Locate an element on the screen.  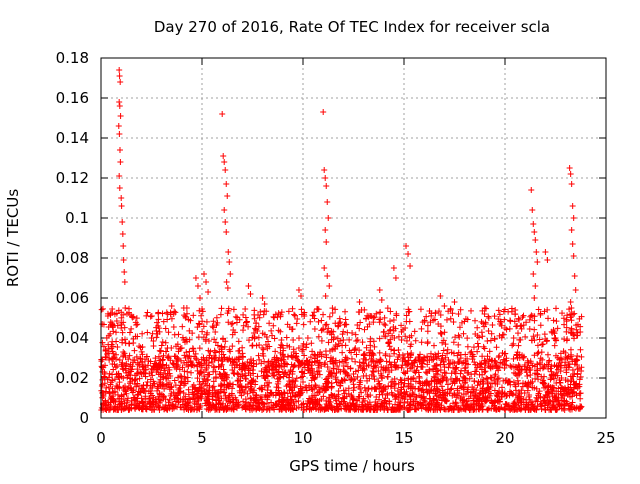
y-tick-label: 0.14 is located at coordinates (72, 138).